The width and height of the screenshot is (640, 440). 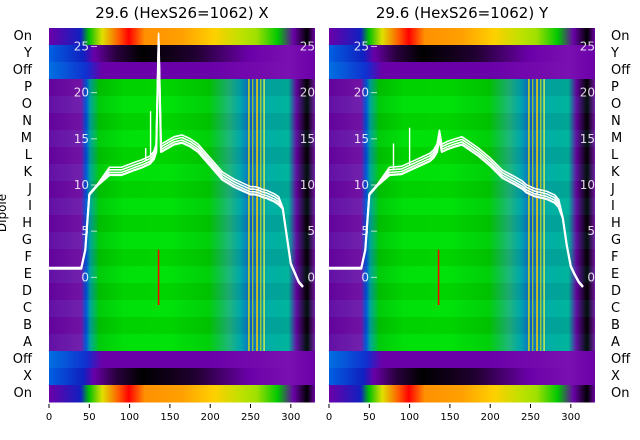 I want to click on row-label-left: A, so click(x=27, y=342).